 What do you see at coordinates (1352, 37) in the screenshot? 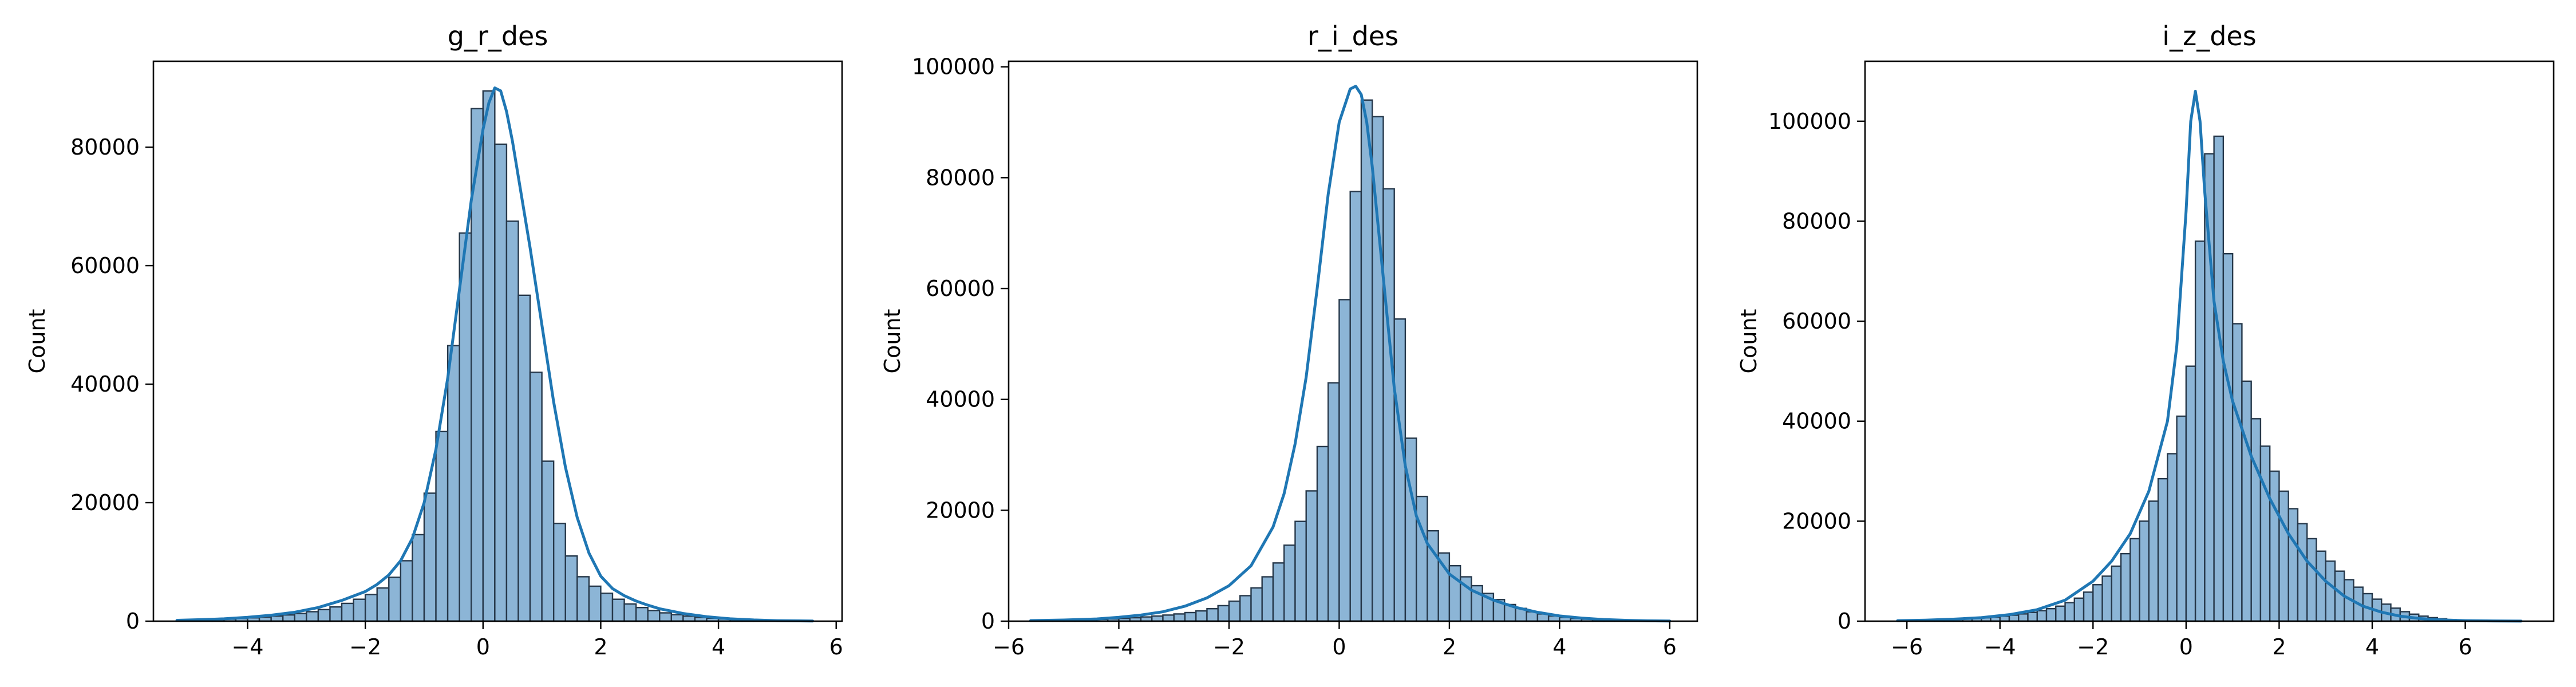
I see `chart-title: r_i_des` at bounding box center [1352, 37].